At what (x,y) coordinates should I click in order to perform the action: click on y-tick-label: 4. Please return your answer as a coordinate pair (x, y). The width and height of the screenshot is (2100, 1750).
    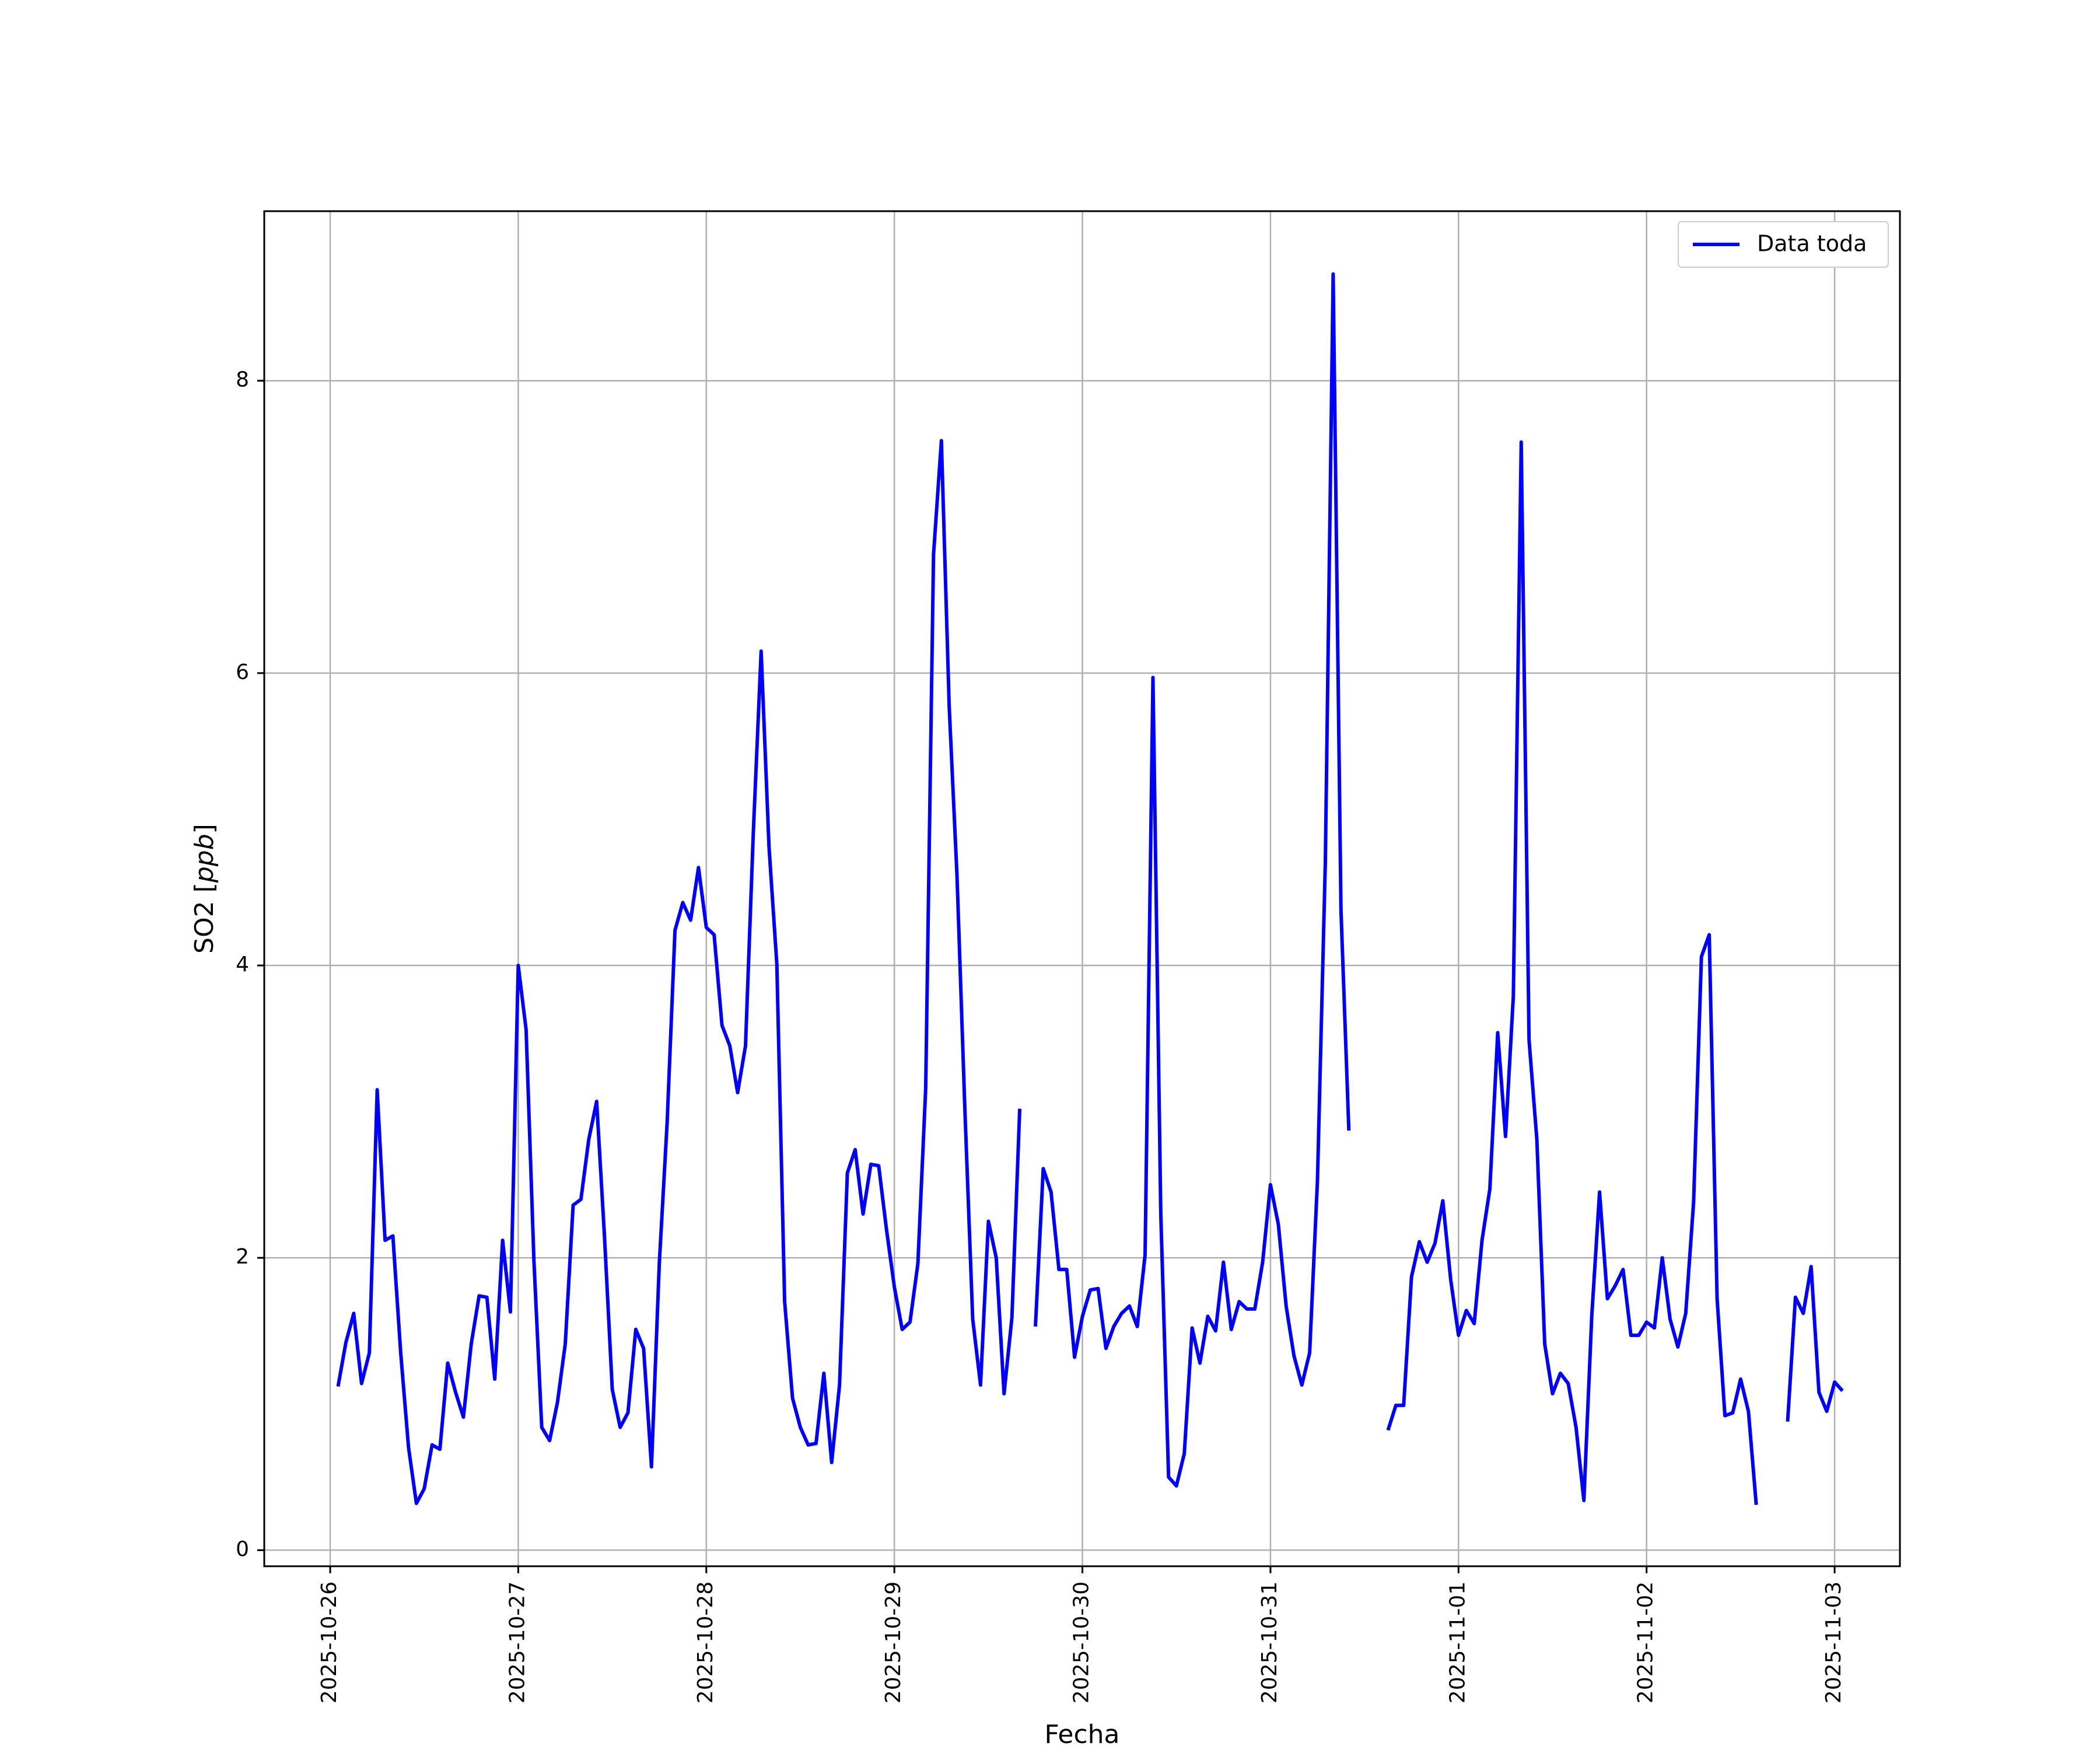
    Looking at the image, I should click on (242, 965).